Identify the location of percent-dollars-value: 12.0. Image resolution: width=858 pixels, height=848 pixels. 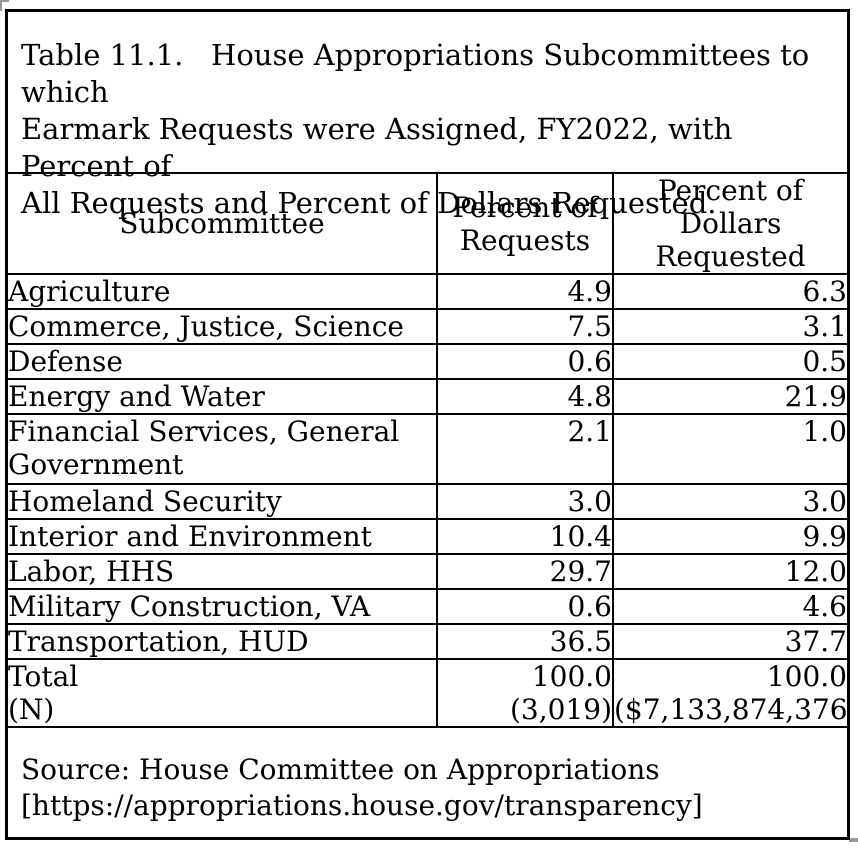
(729, 571).